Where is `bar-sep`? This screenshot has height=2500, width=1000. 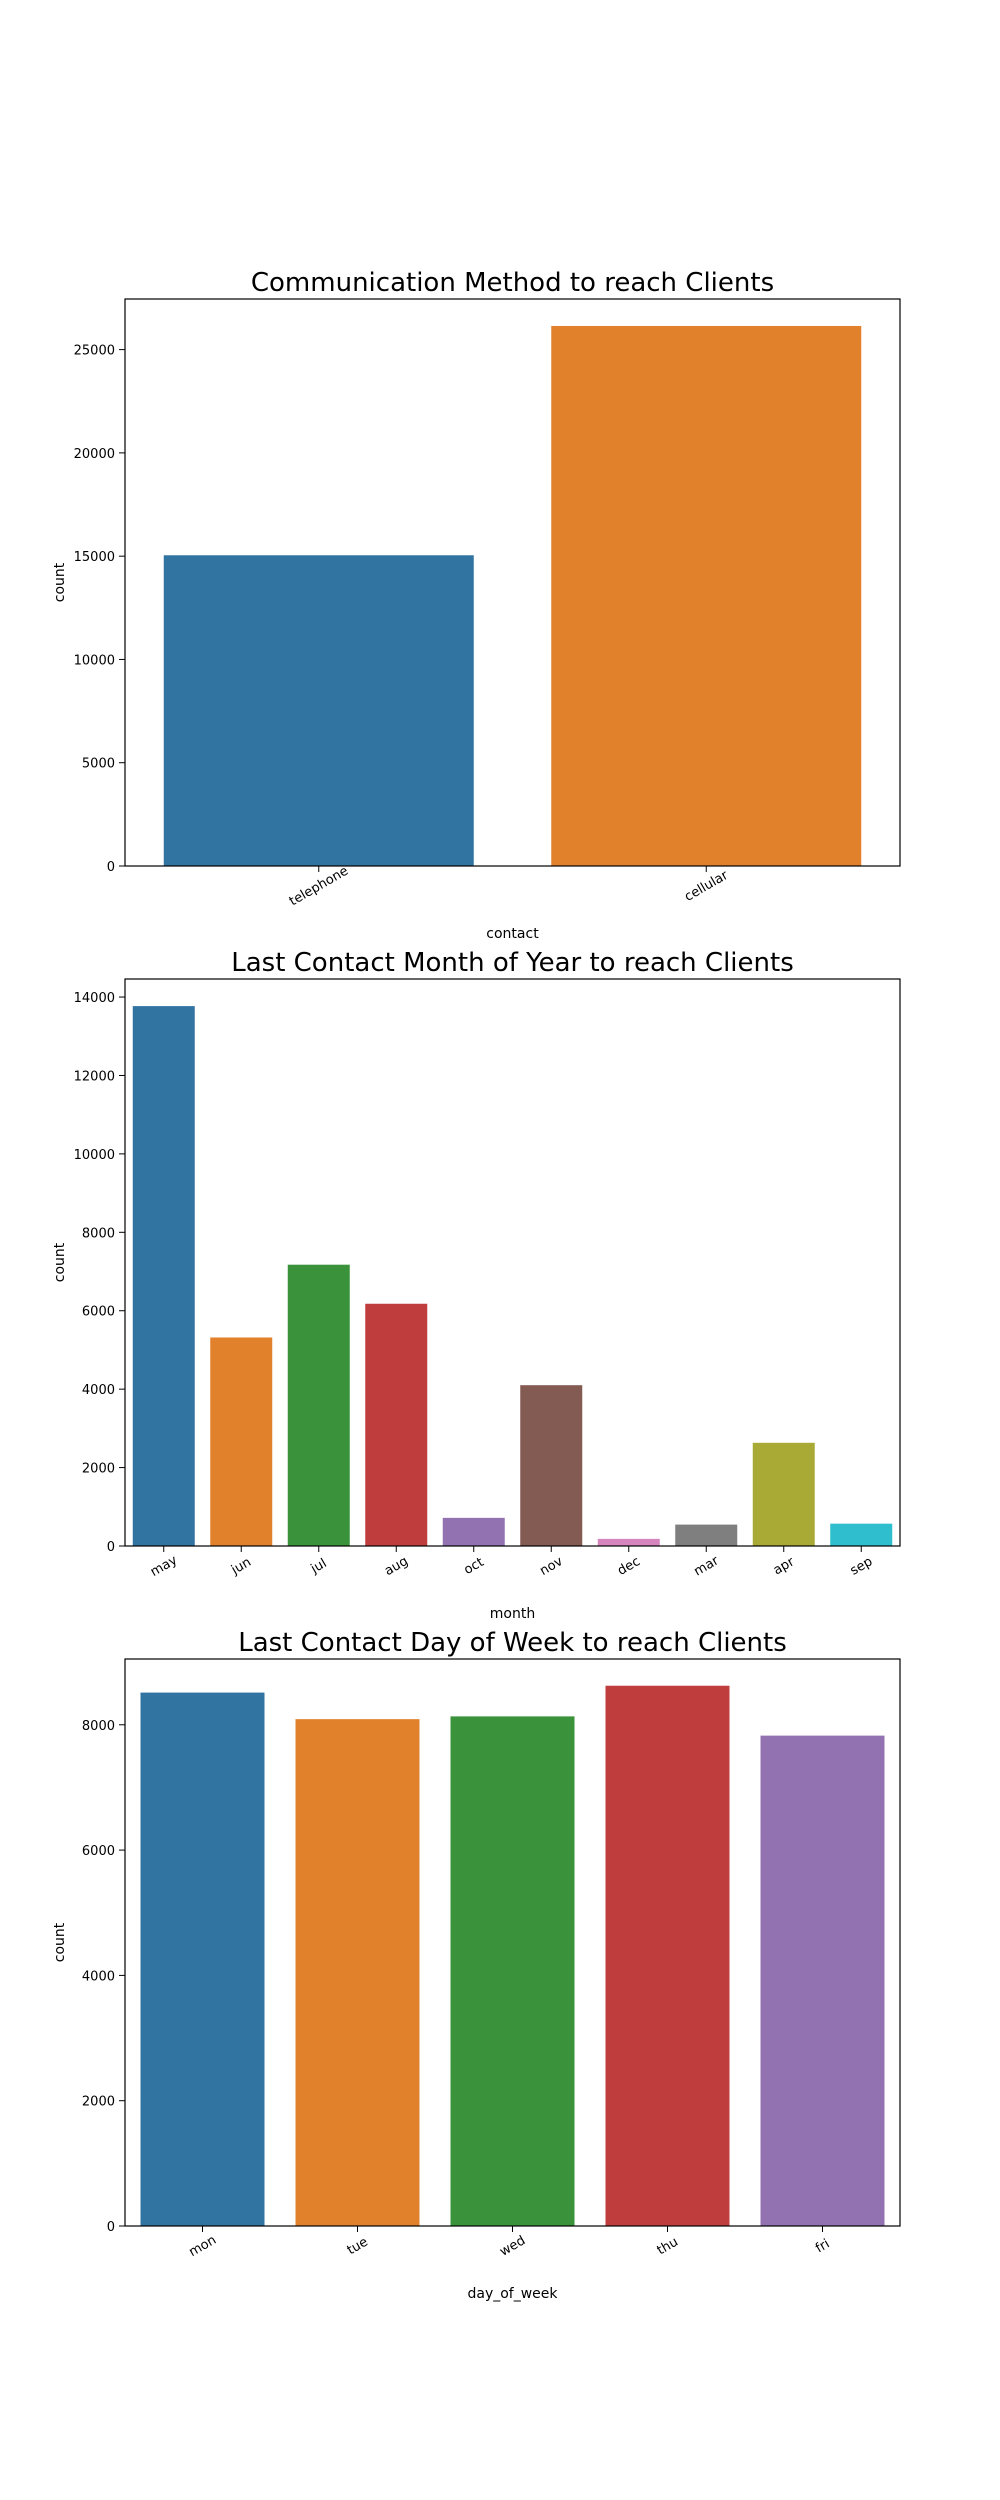
bar-sep is located at coordinates (861, 1534).